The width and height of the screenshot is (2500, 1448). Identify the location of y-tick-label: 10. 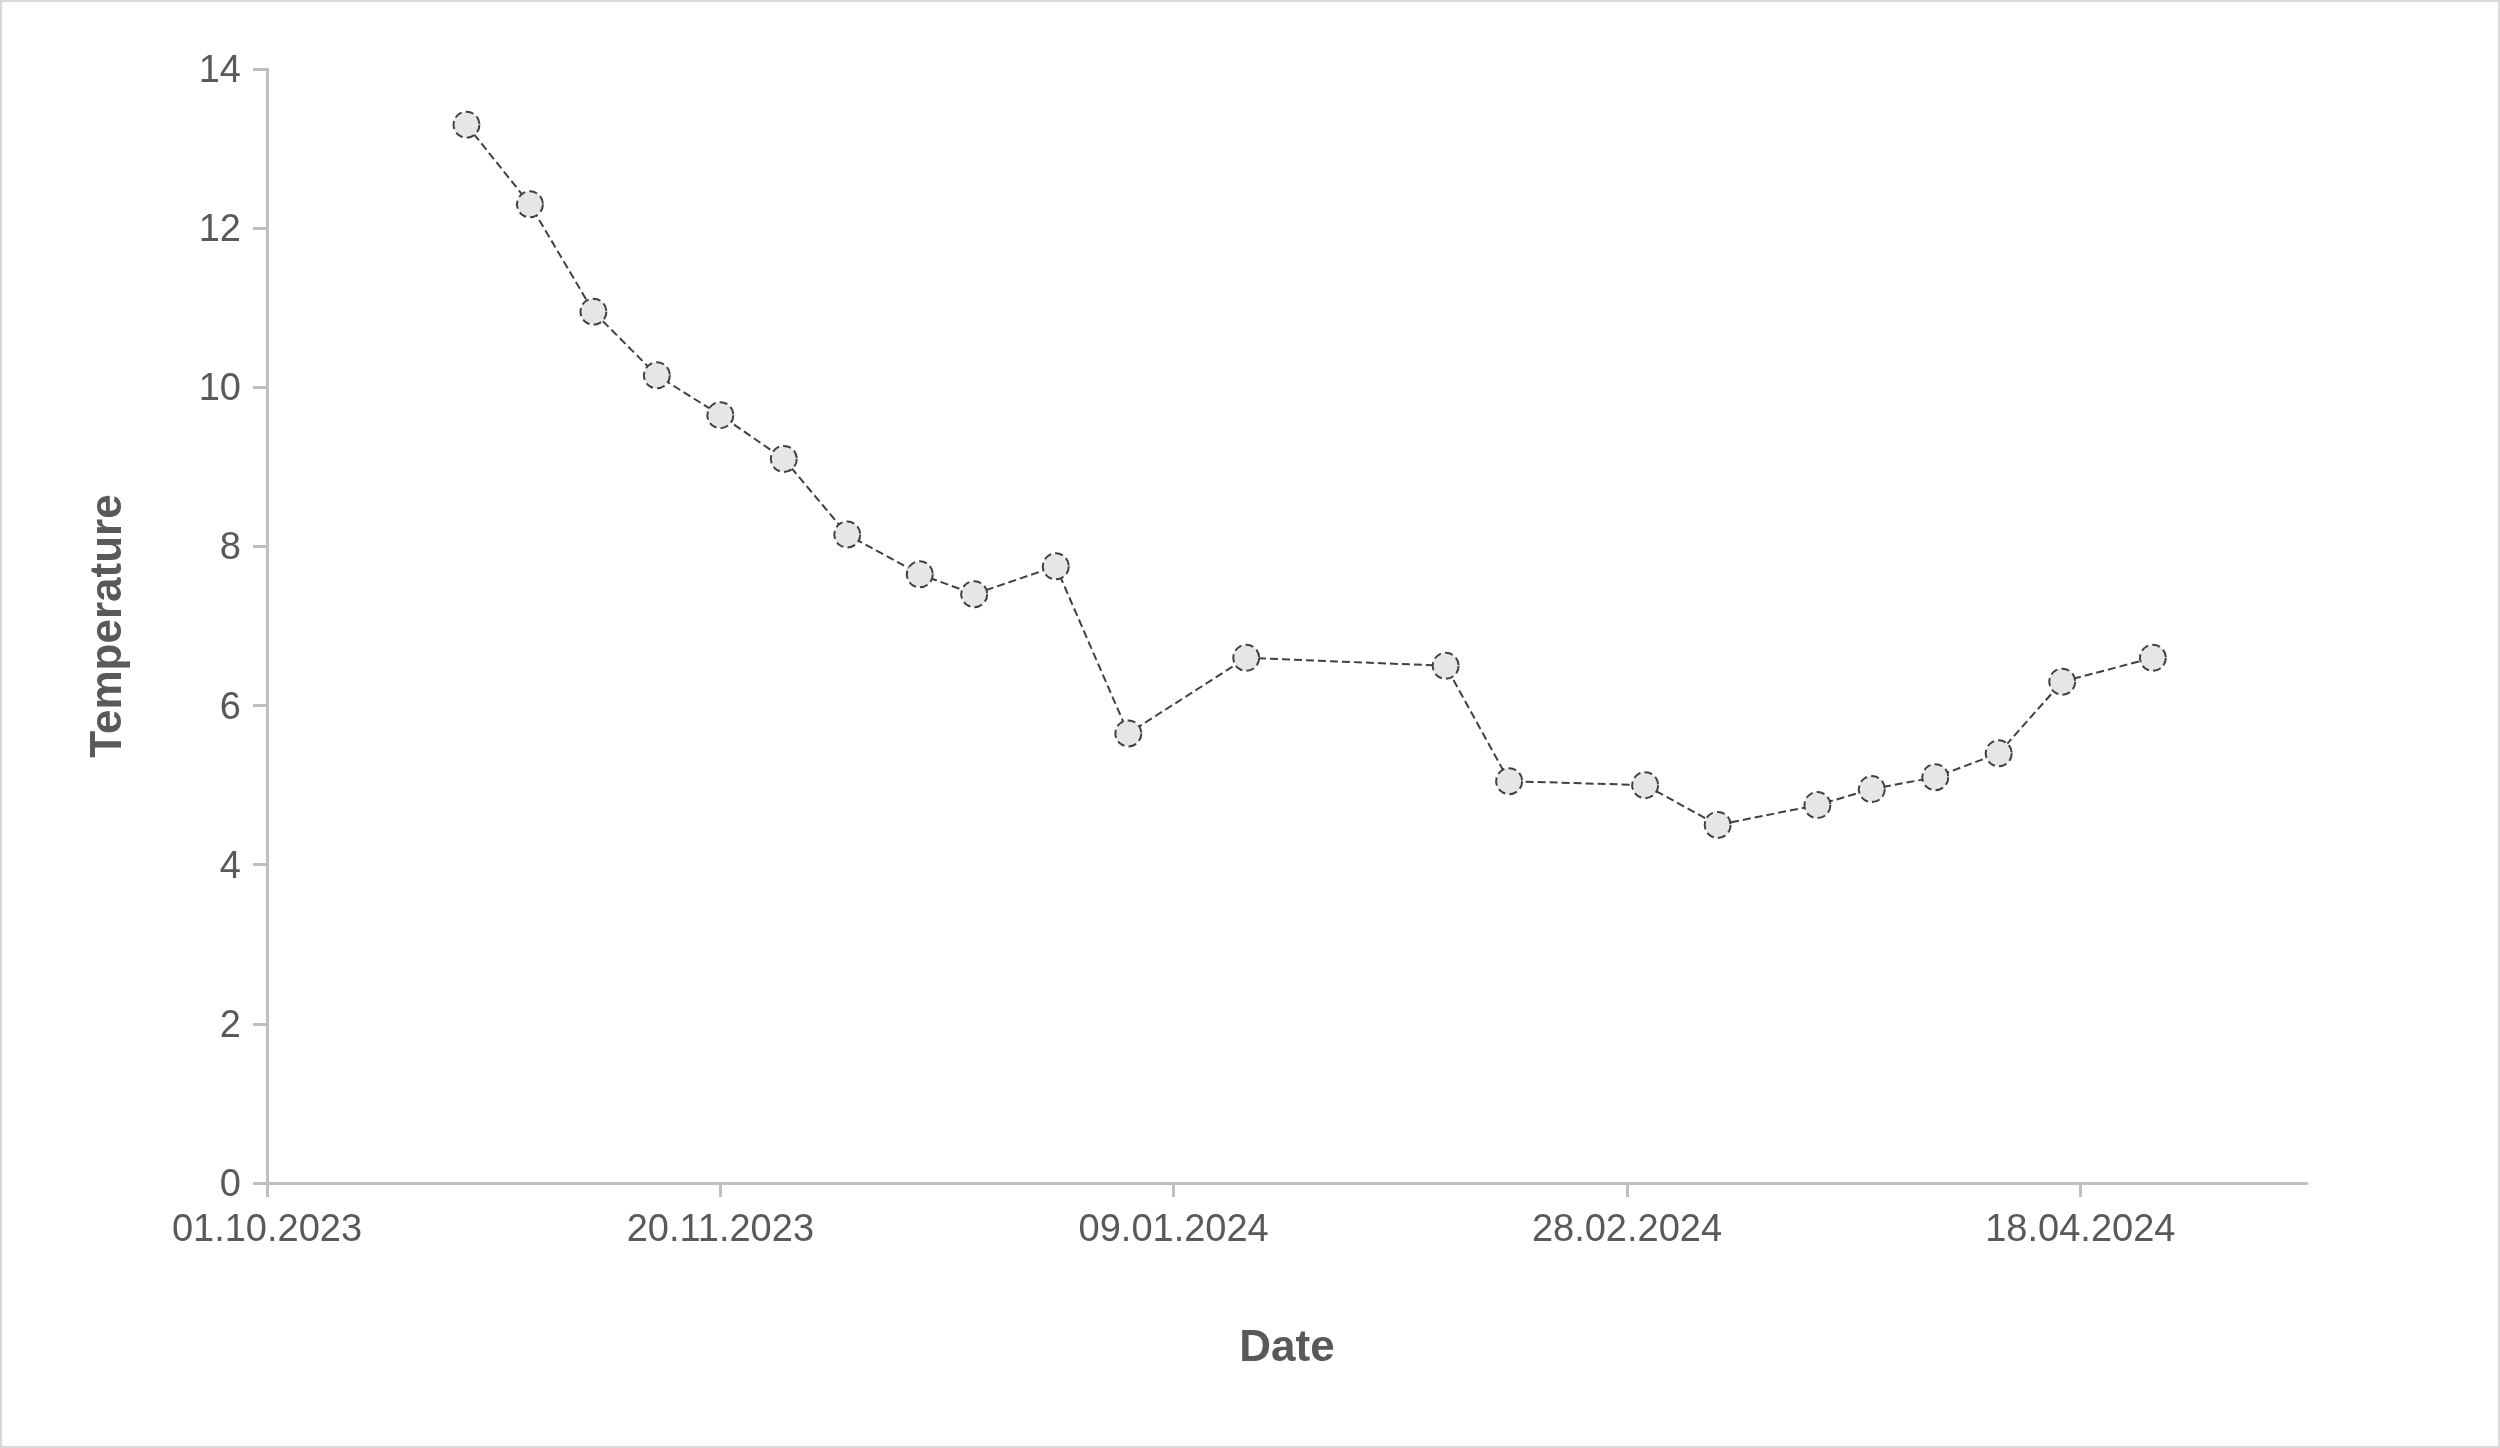
(219, 387).